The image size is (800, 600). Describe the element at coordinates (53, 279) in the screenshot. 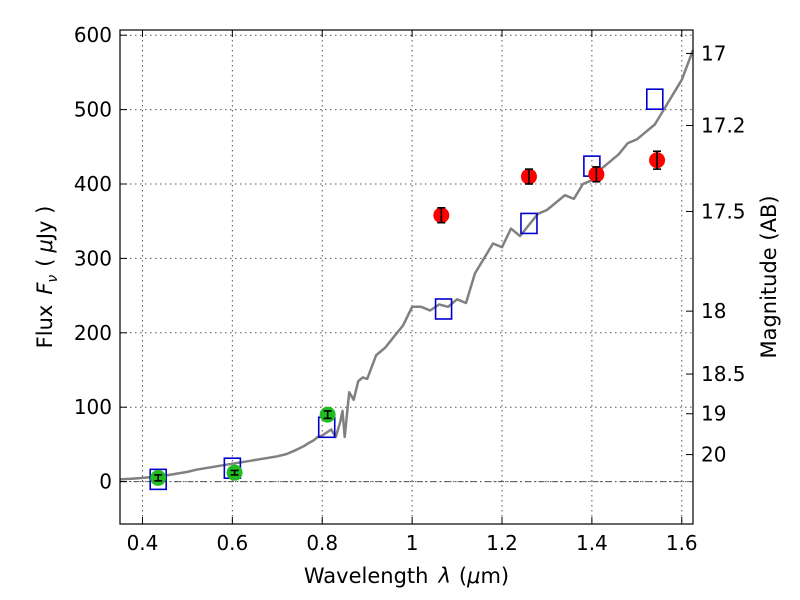

I see `y-axis-label-subscript: ν` at that location.